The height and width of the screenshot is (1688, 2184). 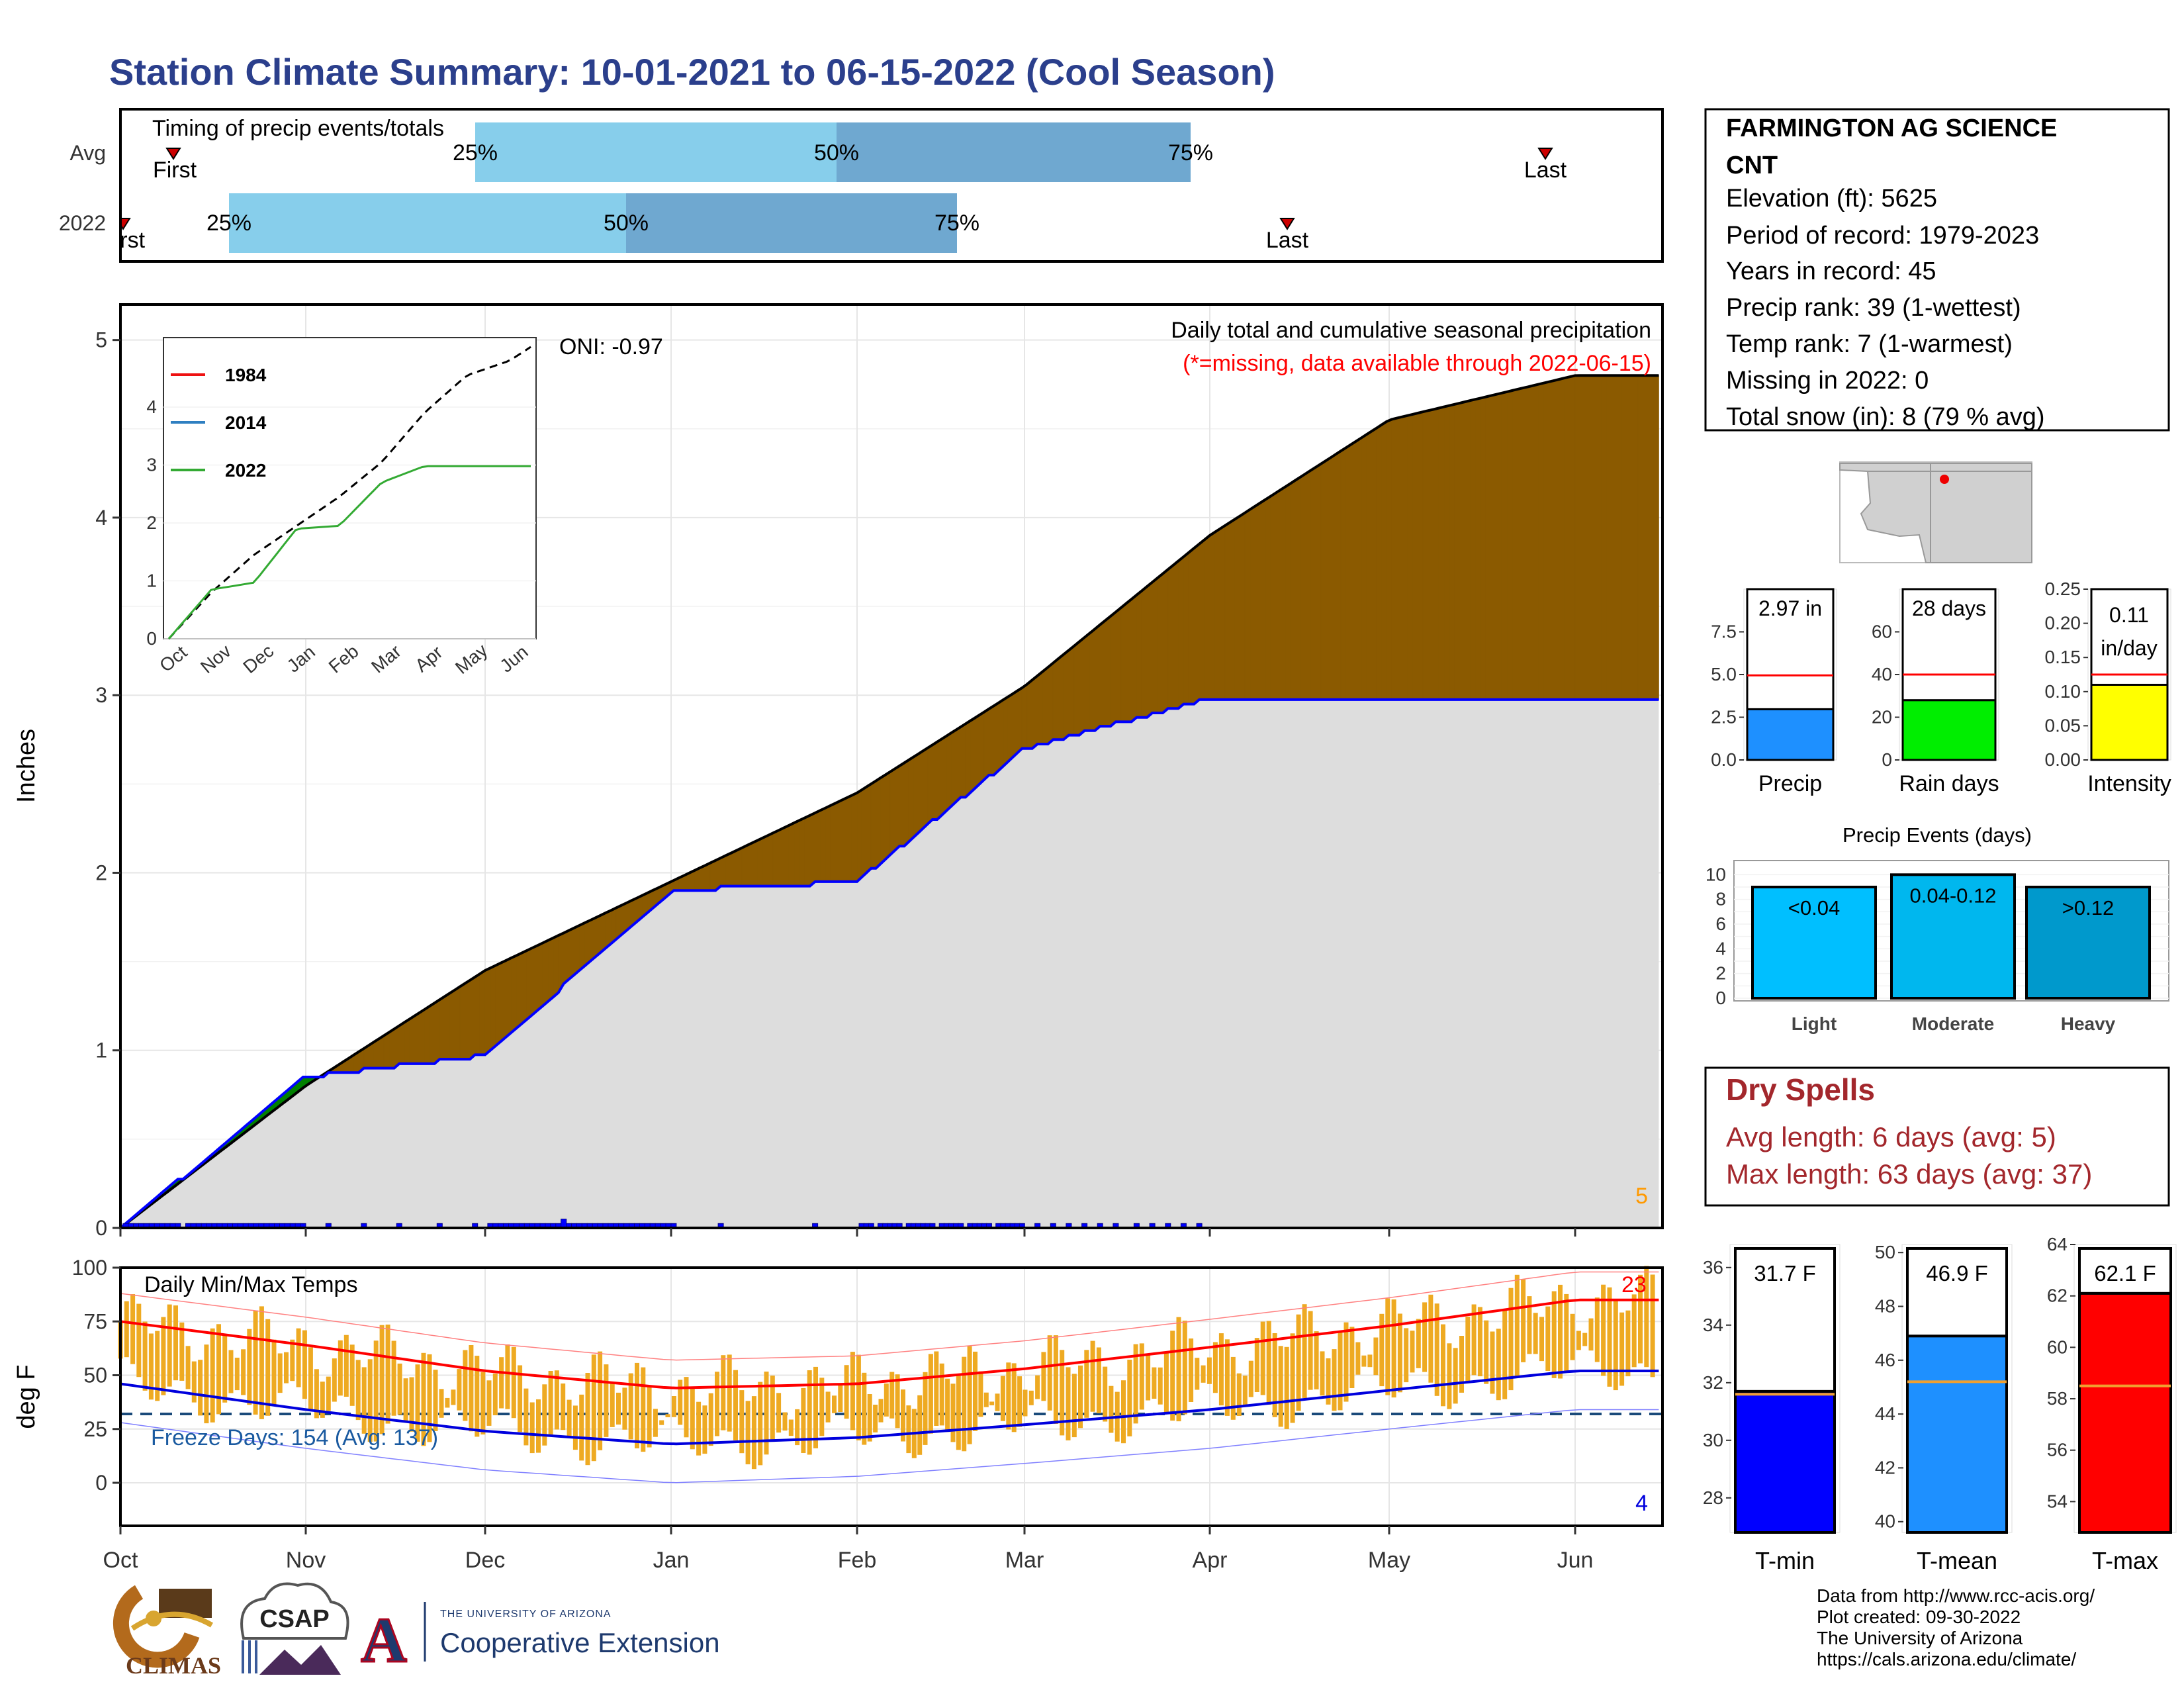 I want to click on precip-ylabel: Inches, so click(x=26, y=766).